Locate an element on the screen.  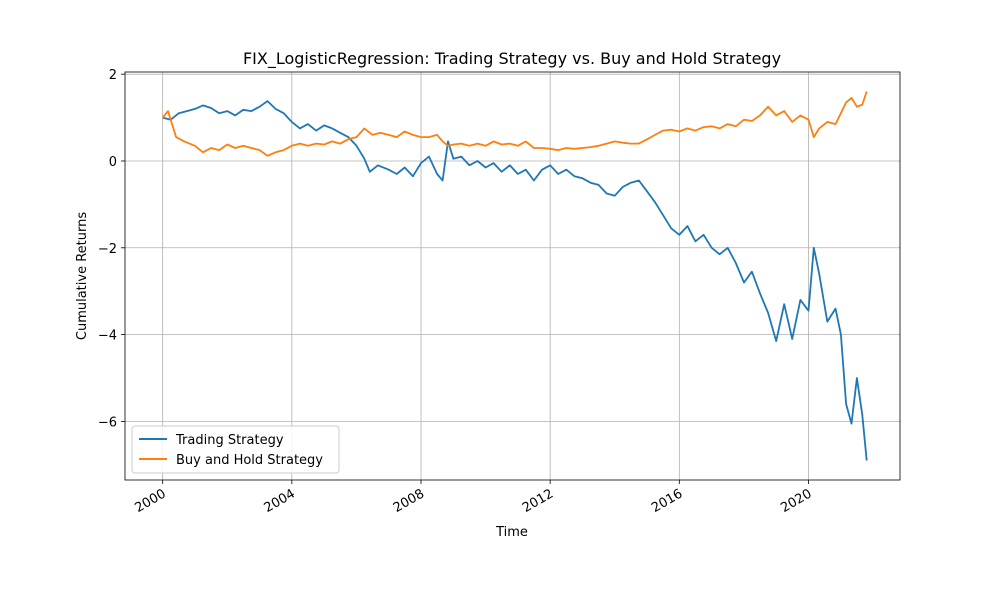
x-axis-label: Time is located at coordinates (511, 532).